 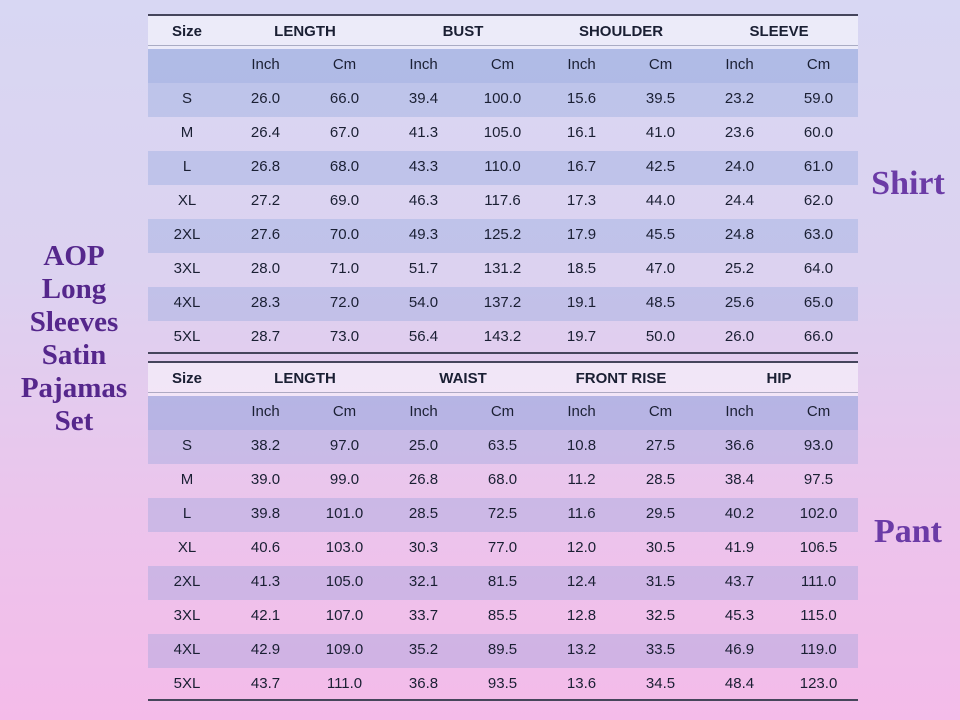 What do you see at coordinates (819, 168) in the screenshot?
I see `value-cell: 61.0` at bounding box center [819, 168].